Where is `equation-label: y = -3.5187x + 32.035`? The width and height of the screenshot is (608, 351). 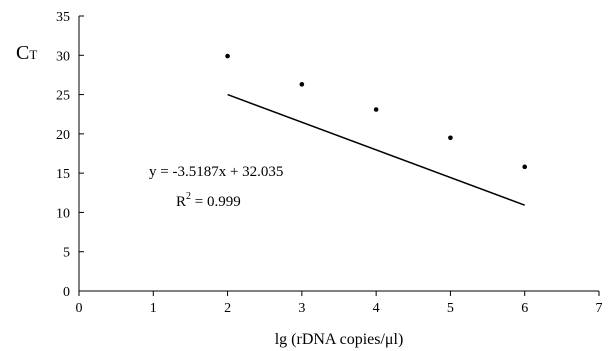 equation-label: y = -3.5187x + 32.035 is located at coordinates (216, 172).